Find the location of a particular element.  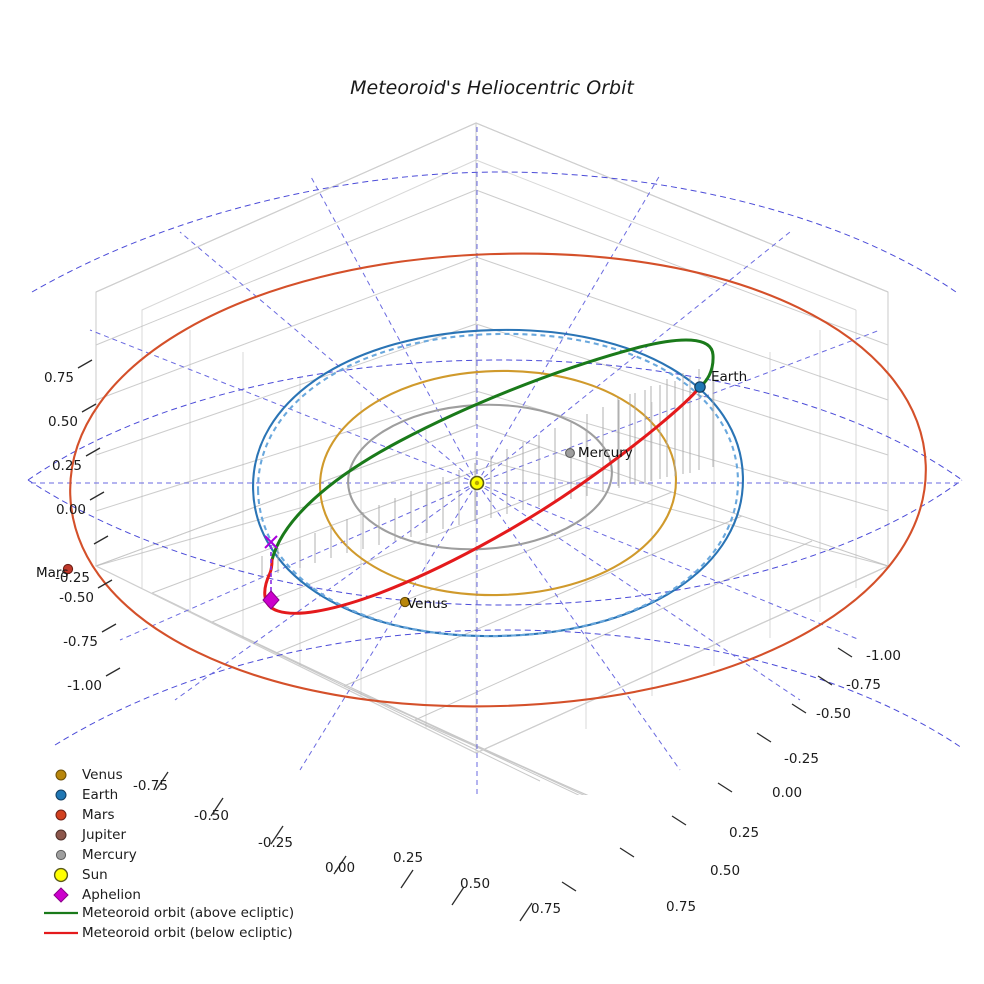

legend-marker-venus is located at coordinates (61, 775).